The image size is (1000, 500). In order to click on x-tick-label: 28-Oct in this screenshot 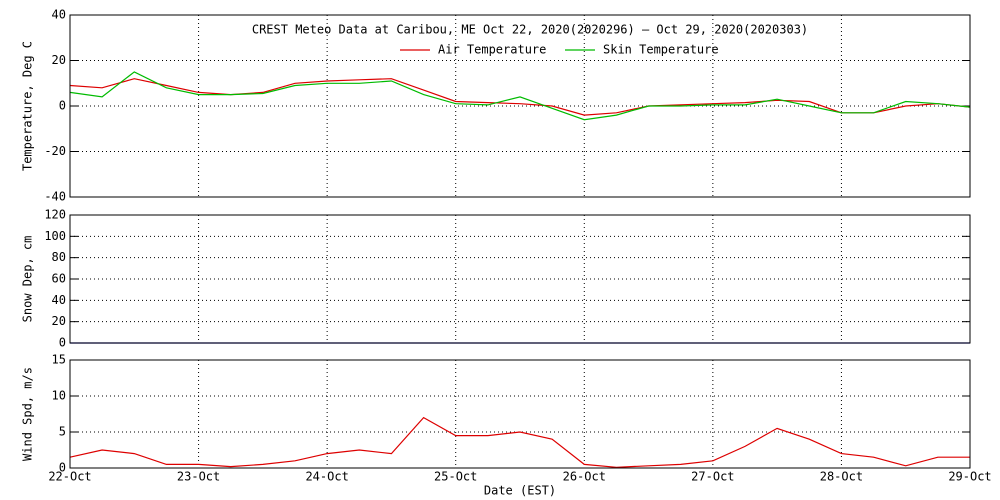, I will do `click(841, 477)`.